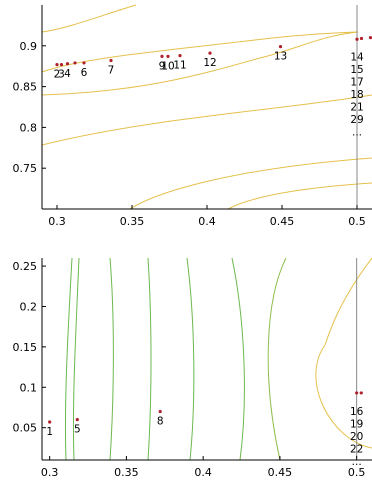  Describe the element at coordinates (280, 57) in the screenshot. I see `point-label: 13` at that location.